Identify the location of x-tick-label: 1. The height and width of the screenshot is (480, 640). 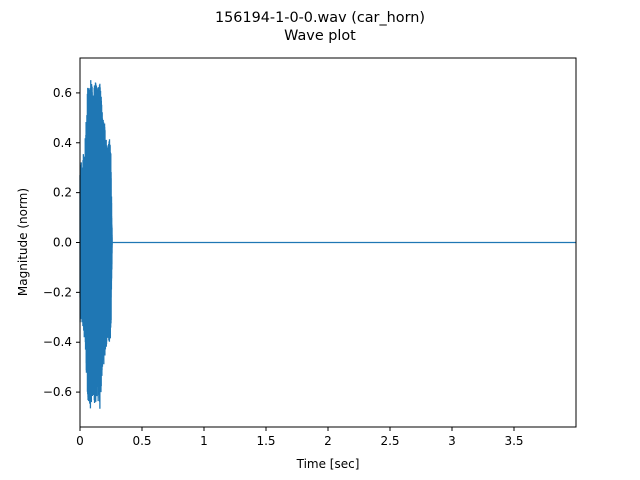
(204, 441).